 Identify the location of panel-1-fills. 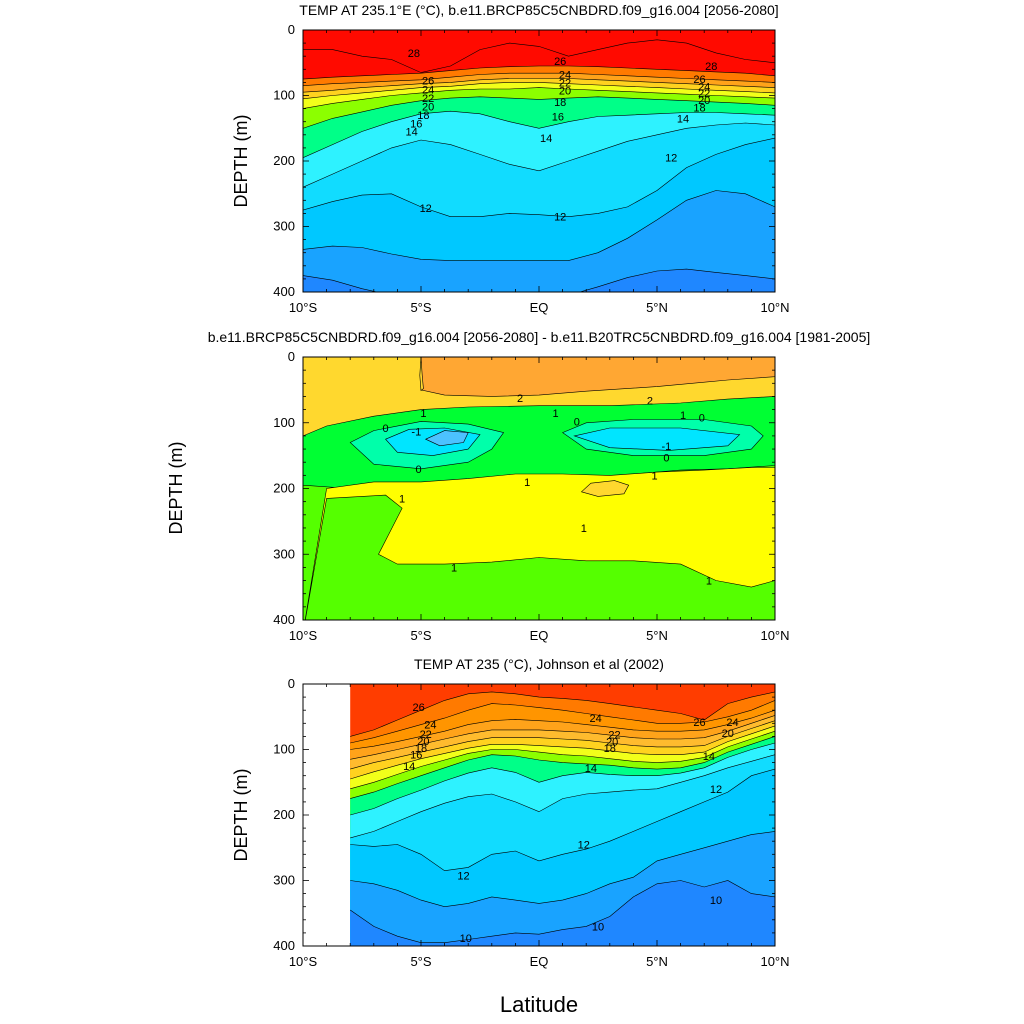
(539, 161).